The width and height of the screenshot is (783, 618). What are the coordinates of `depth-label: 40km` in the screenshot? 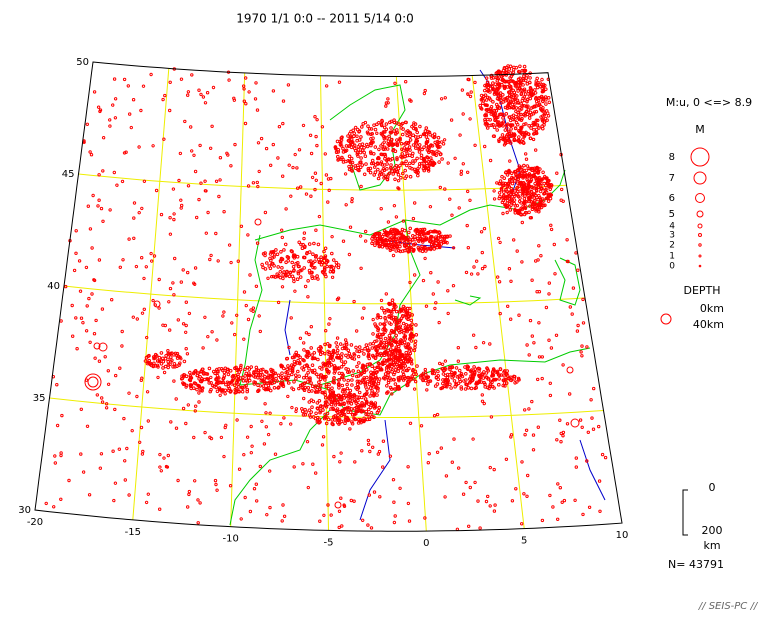 It's located at (708, 324).